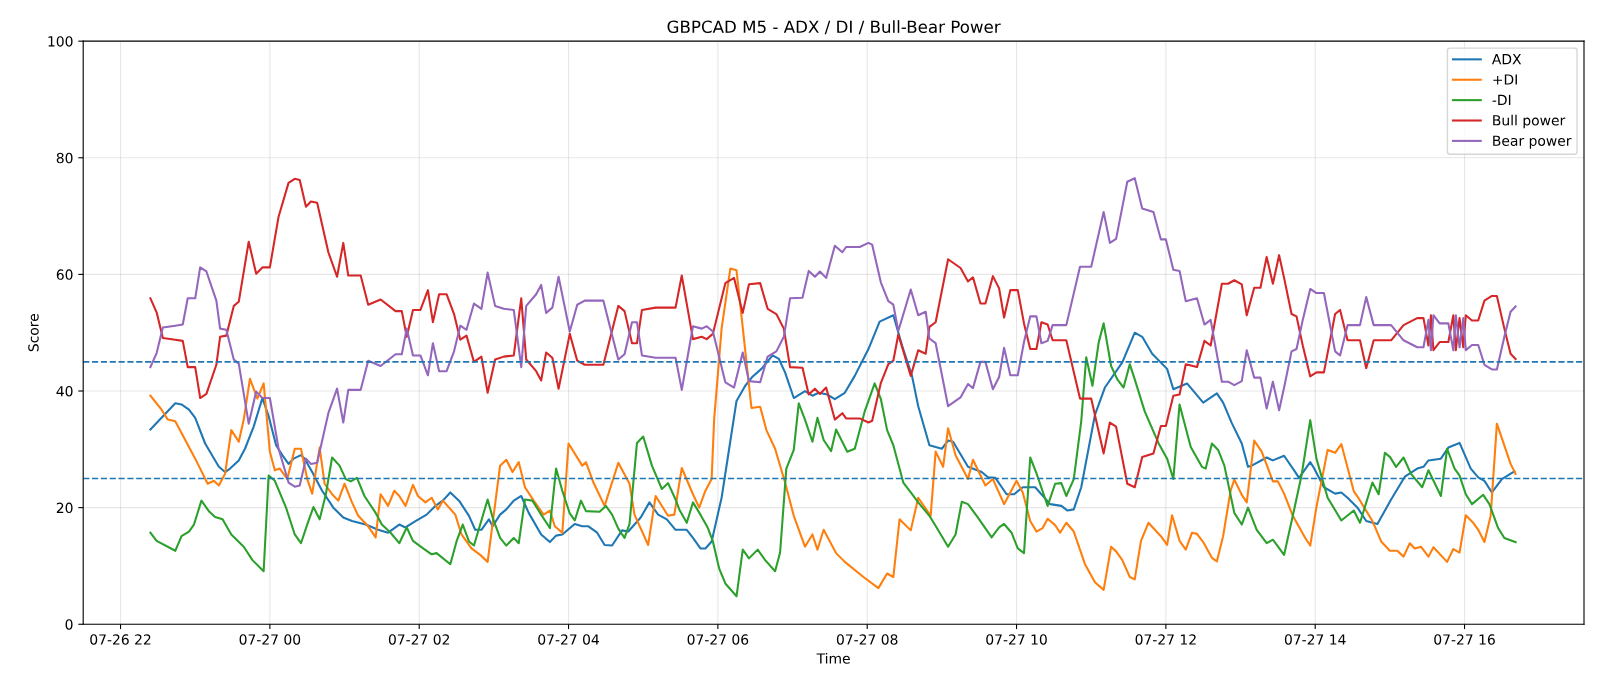 The image size is (1600, 686). I want to click on legend-label: Bear power, so click(1532, 142).